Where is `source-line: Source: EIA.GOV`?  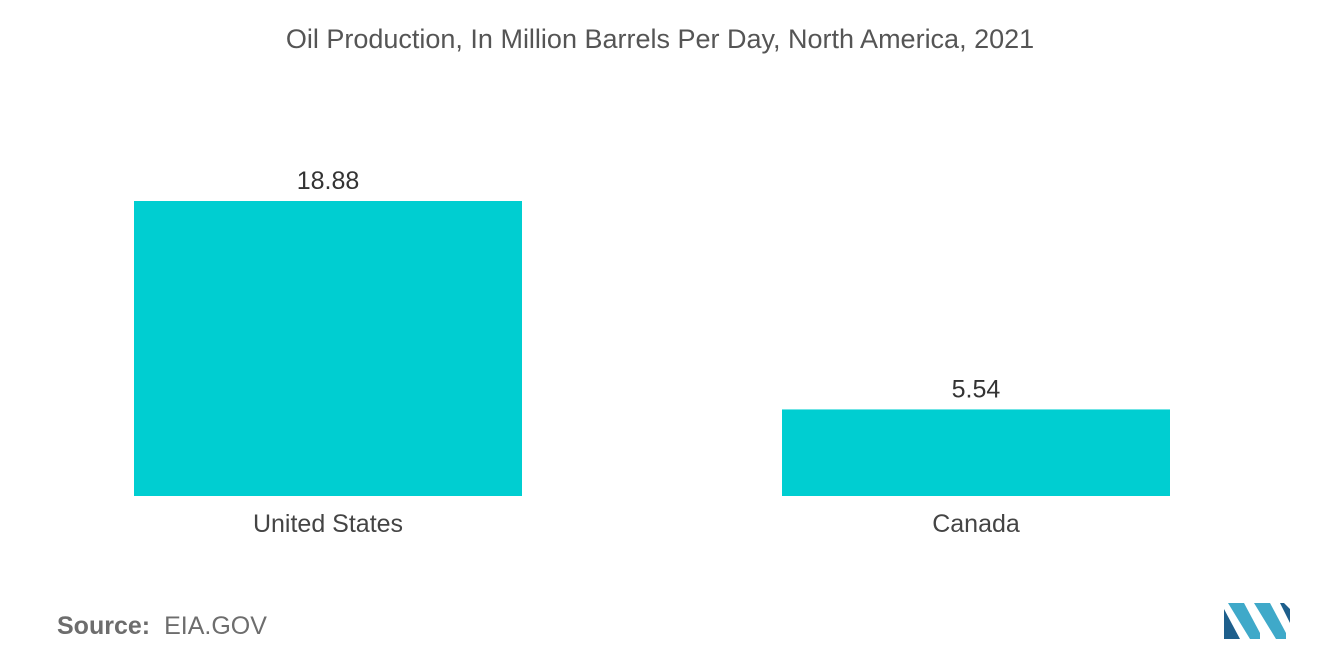 source-line: Source: EIA.GOV is located at coordinates (162, 626).